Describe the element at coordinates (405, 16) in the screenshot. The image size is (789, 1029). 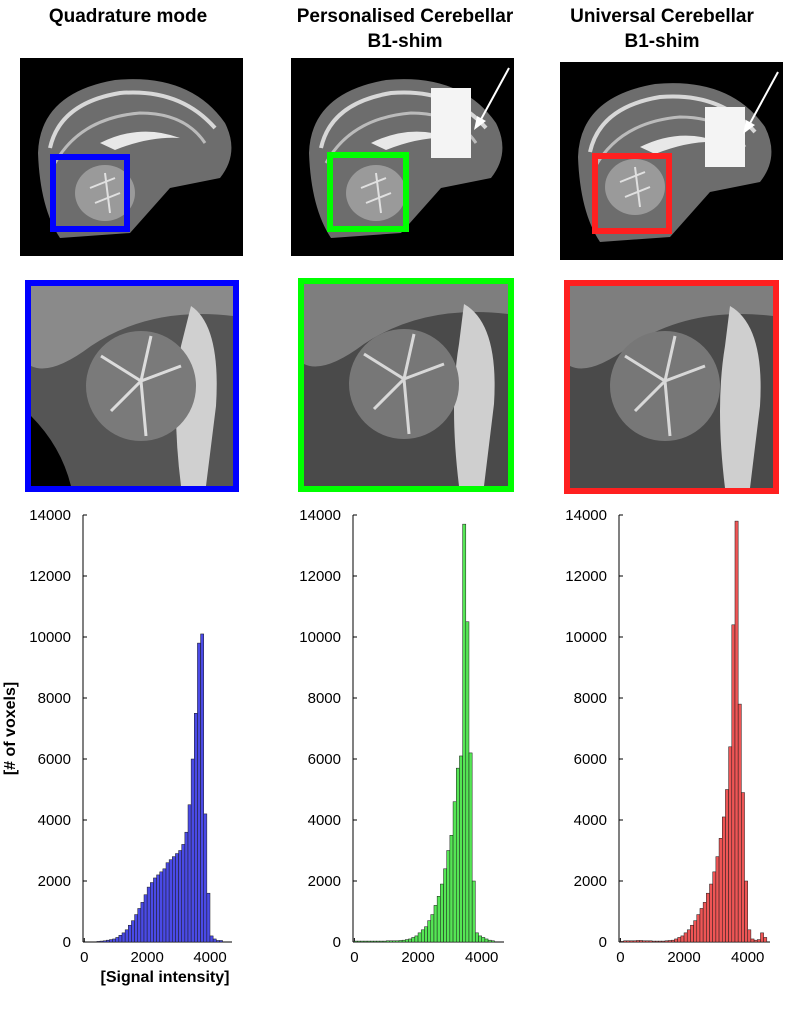
I see `panel-title-line1: Personalised Cerebellar` at that location.